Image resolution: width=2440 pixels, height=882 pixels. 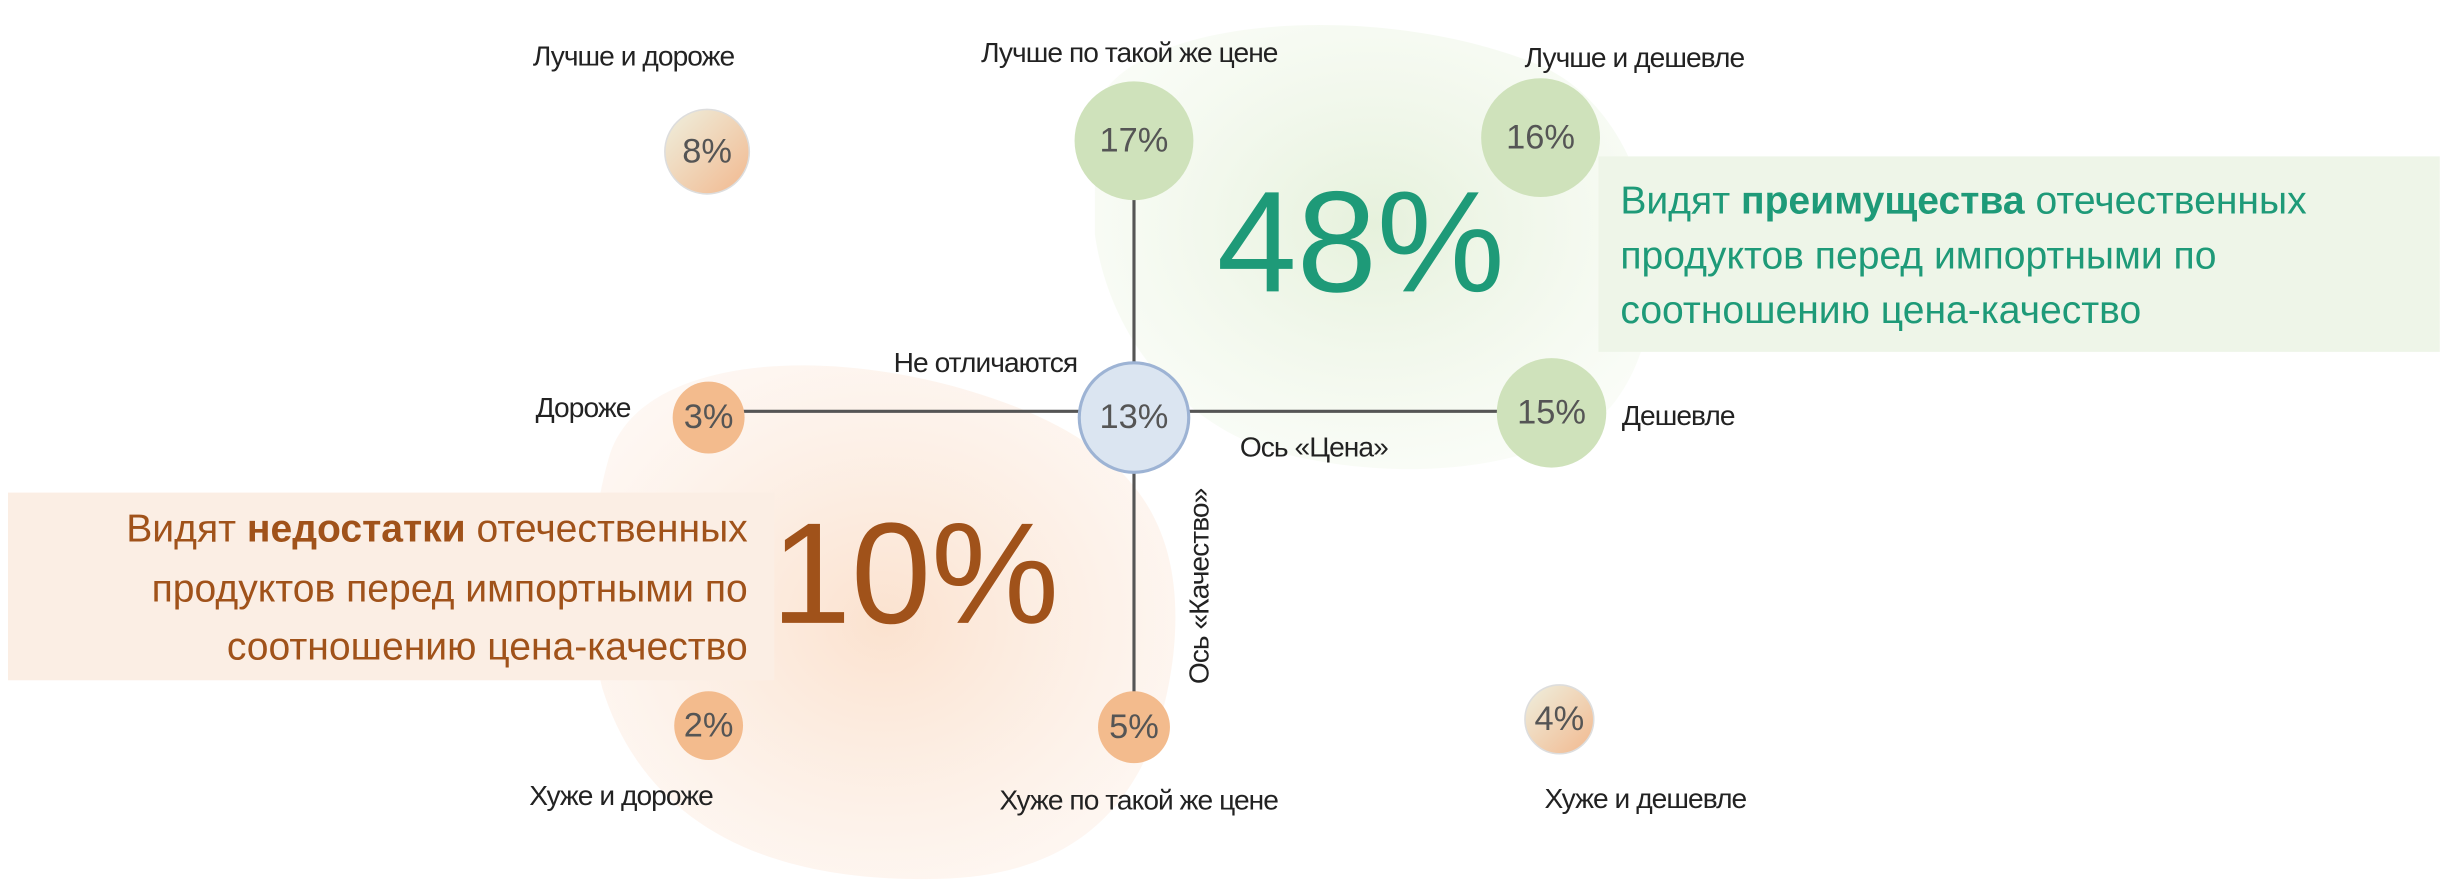 I want to click on node-value: 2%, so click(x=709, y=725).